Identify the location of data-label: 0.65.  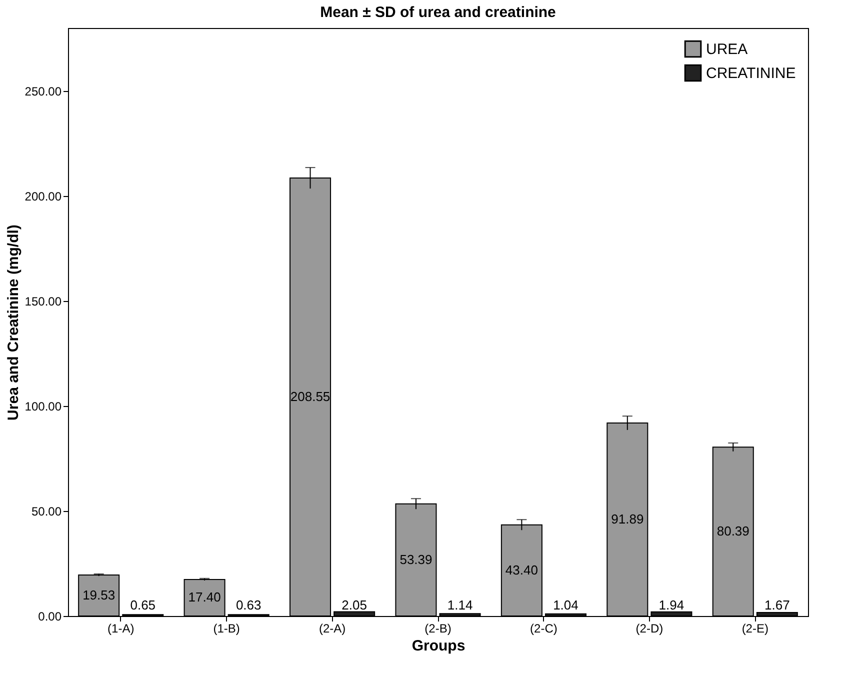
(143, 605).